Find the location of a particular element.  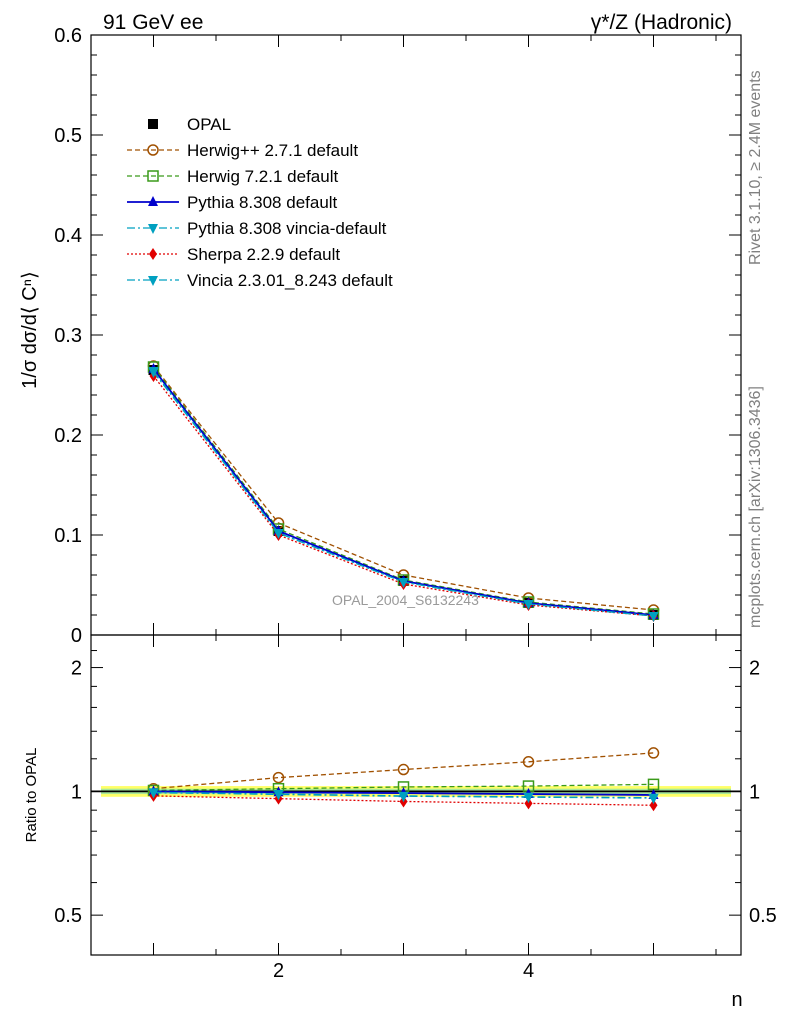

legend-marker-pythia-8-308-vincia-default is located at coordinates (153, 229).